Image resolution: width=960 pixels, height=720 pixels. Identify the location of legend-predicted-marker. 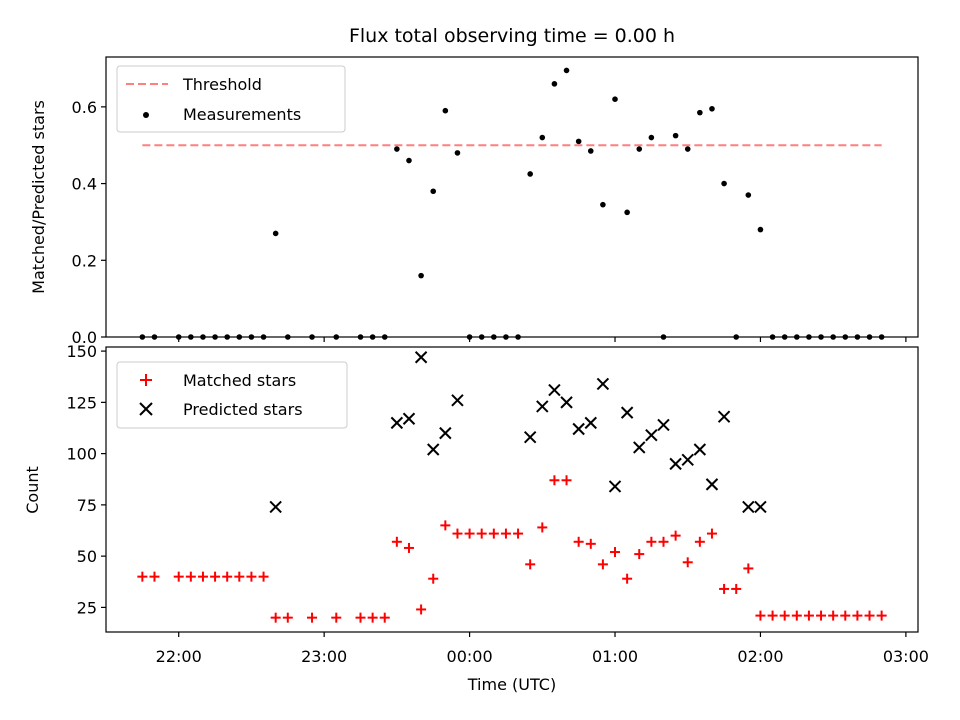
(146, 409).